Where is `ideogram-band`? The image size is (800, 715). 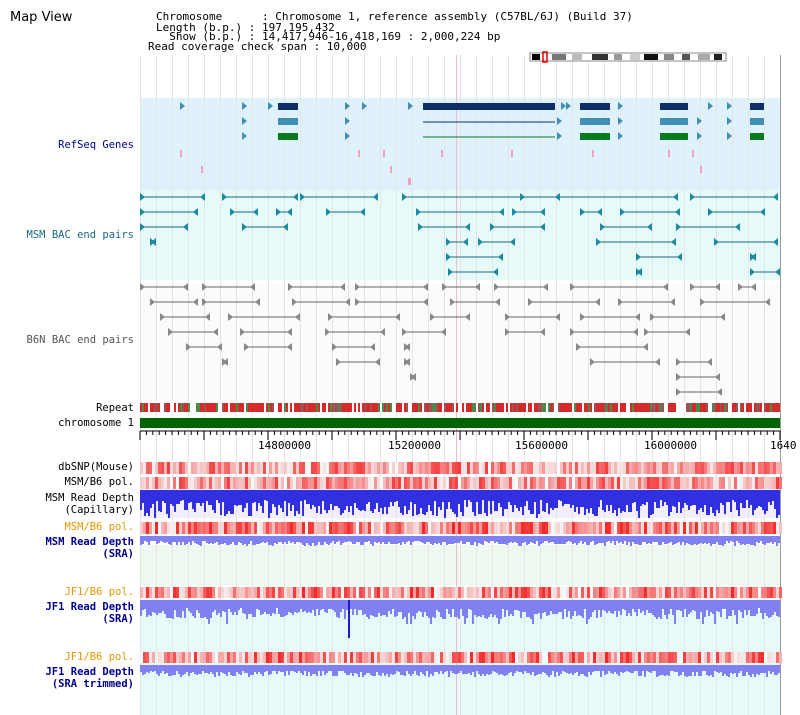
ideogram-band is located at coordinates (651, 57).